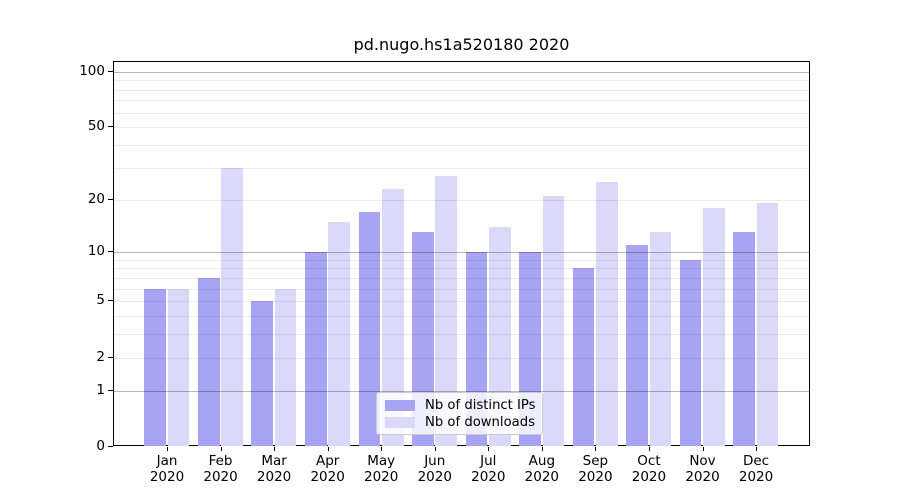 Image resolution: width=900 pixels, height=500 pixels. I want to click on legend-label-downloads: Nb of downloads, so click(480, 422).